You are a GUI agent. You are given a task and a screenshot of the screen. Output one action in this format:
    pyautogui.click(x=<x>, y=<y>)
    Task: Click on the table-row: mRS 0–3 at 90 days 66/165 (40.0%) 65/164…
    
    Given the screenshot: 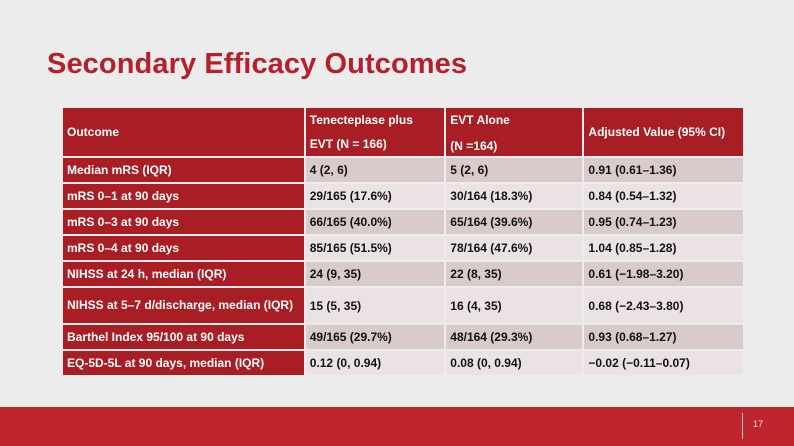 What is the action you would take?
    pyautogui.click(x=403, y=222)
    